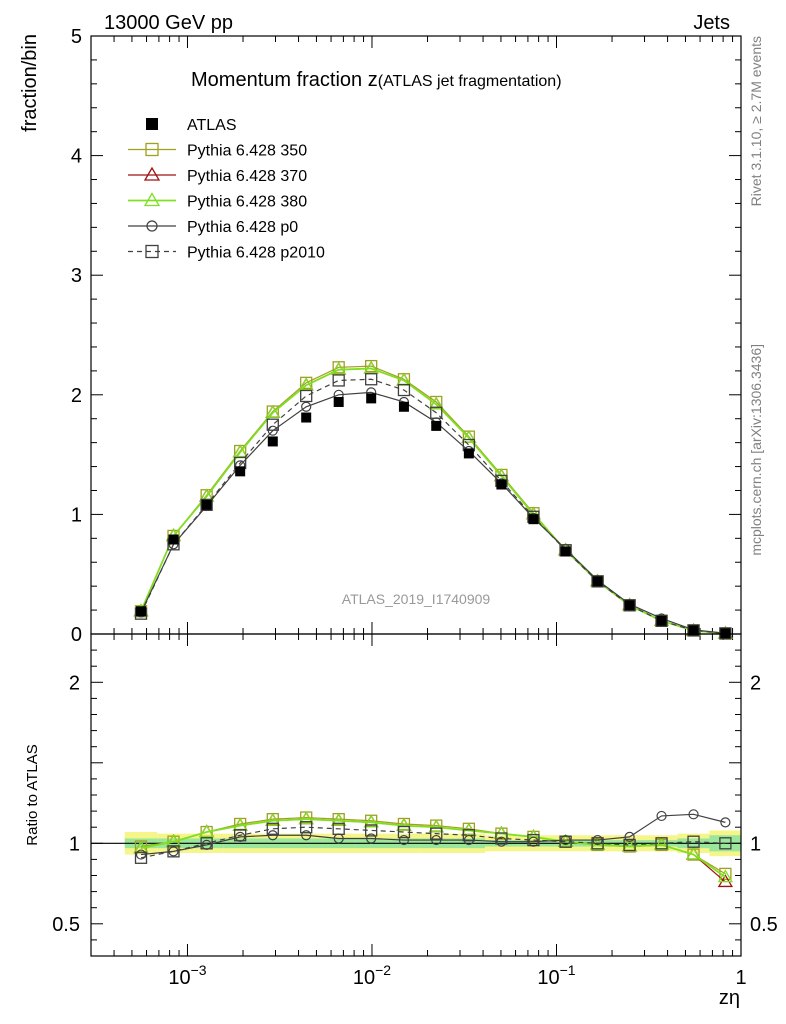 Image resolution: width=786 pixels, height=1024 pixels. Describe the element at coordinates (373, 80) in the screenshot. I see `chart-title-z: z` at that location.